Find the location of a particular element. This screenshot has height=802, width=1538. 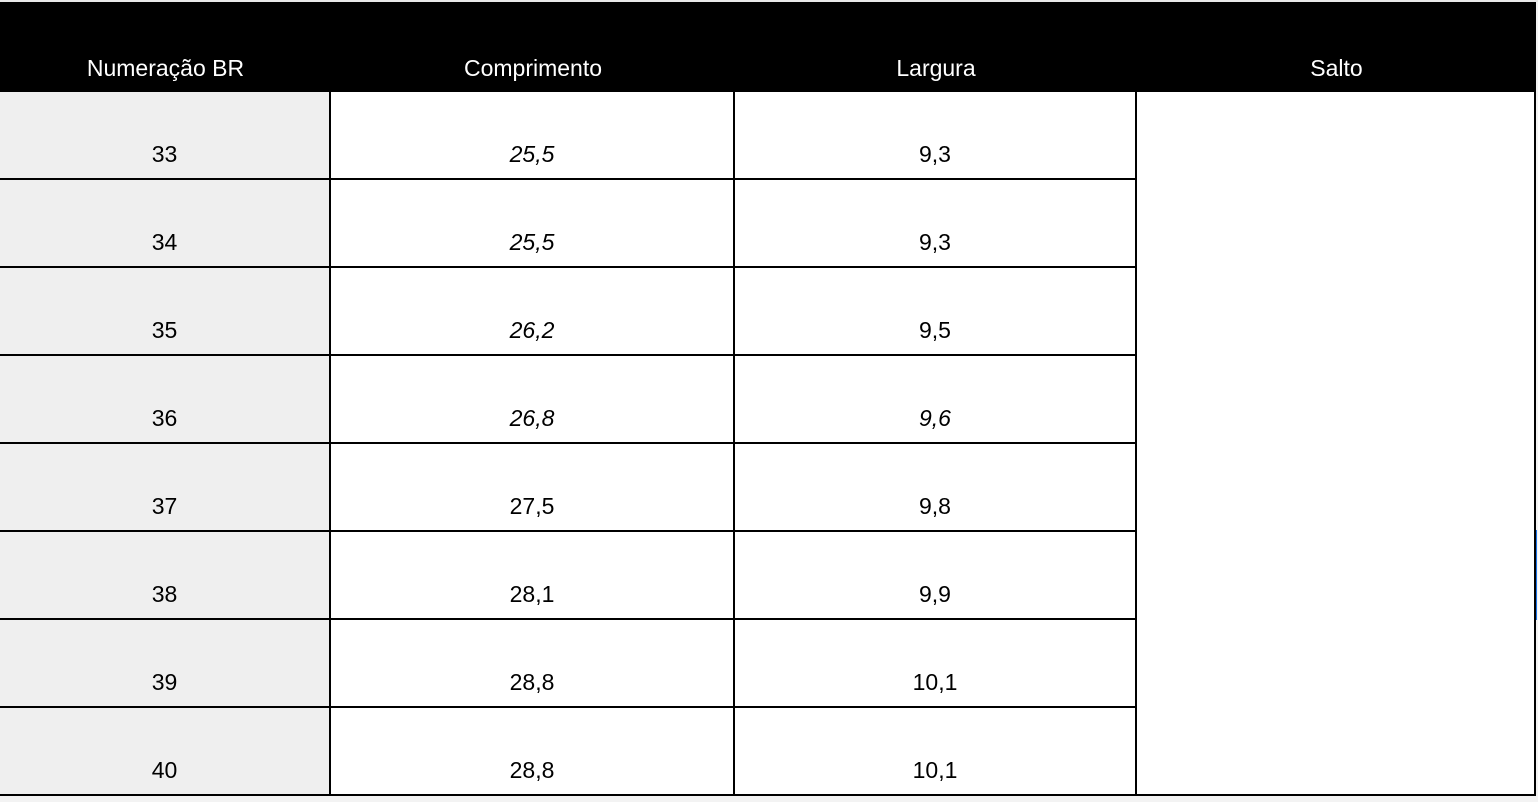

table-cell: 26,2 is located at coordinates (533, 312).